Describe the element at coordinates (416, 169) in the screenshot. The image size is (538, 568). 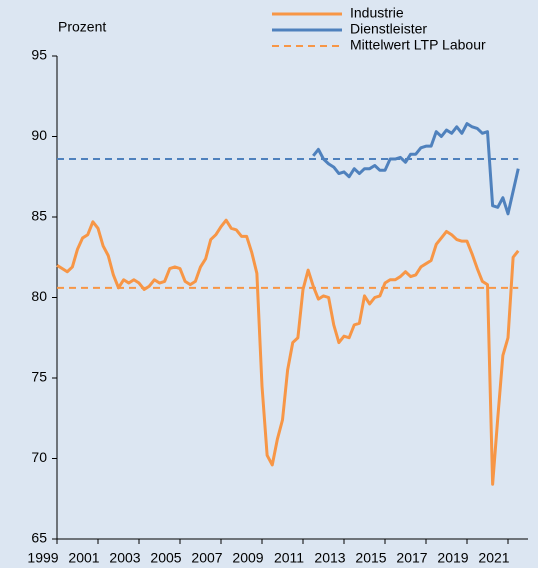
I see `series-line` at that location.